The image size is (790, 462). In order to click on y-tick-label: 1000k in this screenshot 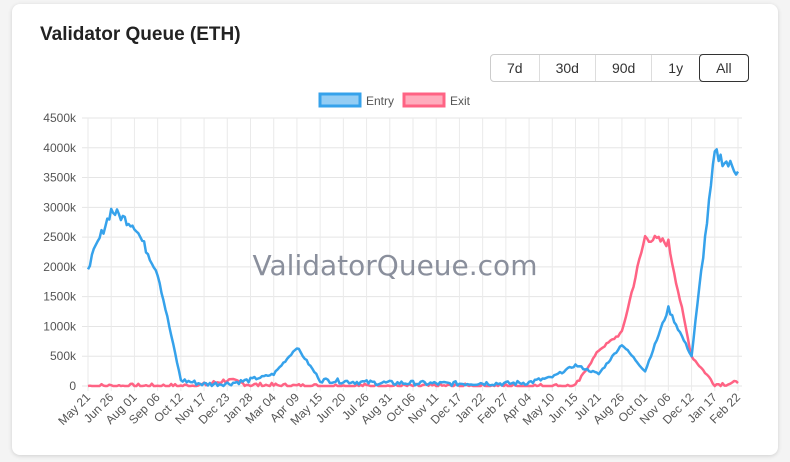, I will do `click(60, 326)`.